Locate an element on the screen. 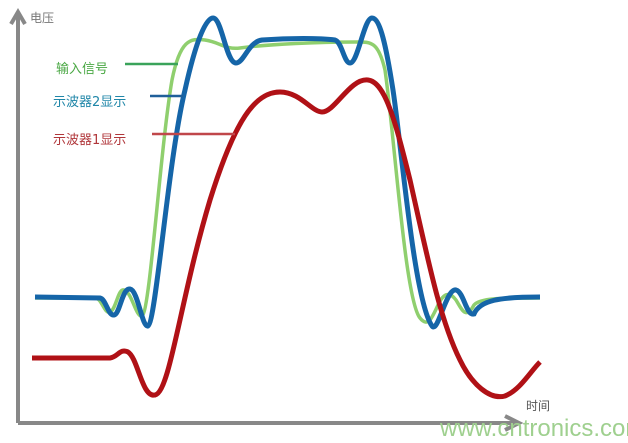 The height and width of the screenshot is (443, 628). x-axis-arrow is located at coordinates (514, 423).